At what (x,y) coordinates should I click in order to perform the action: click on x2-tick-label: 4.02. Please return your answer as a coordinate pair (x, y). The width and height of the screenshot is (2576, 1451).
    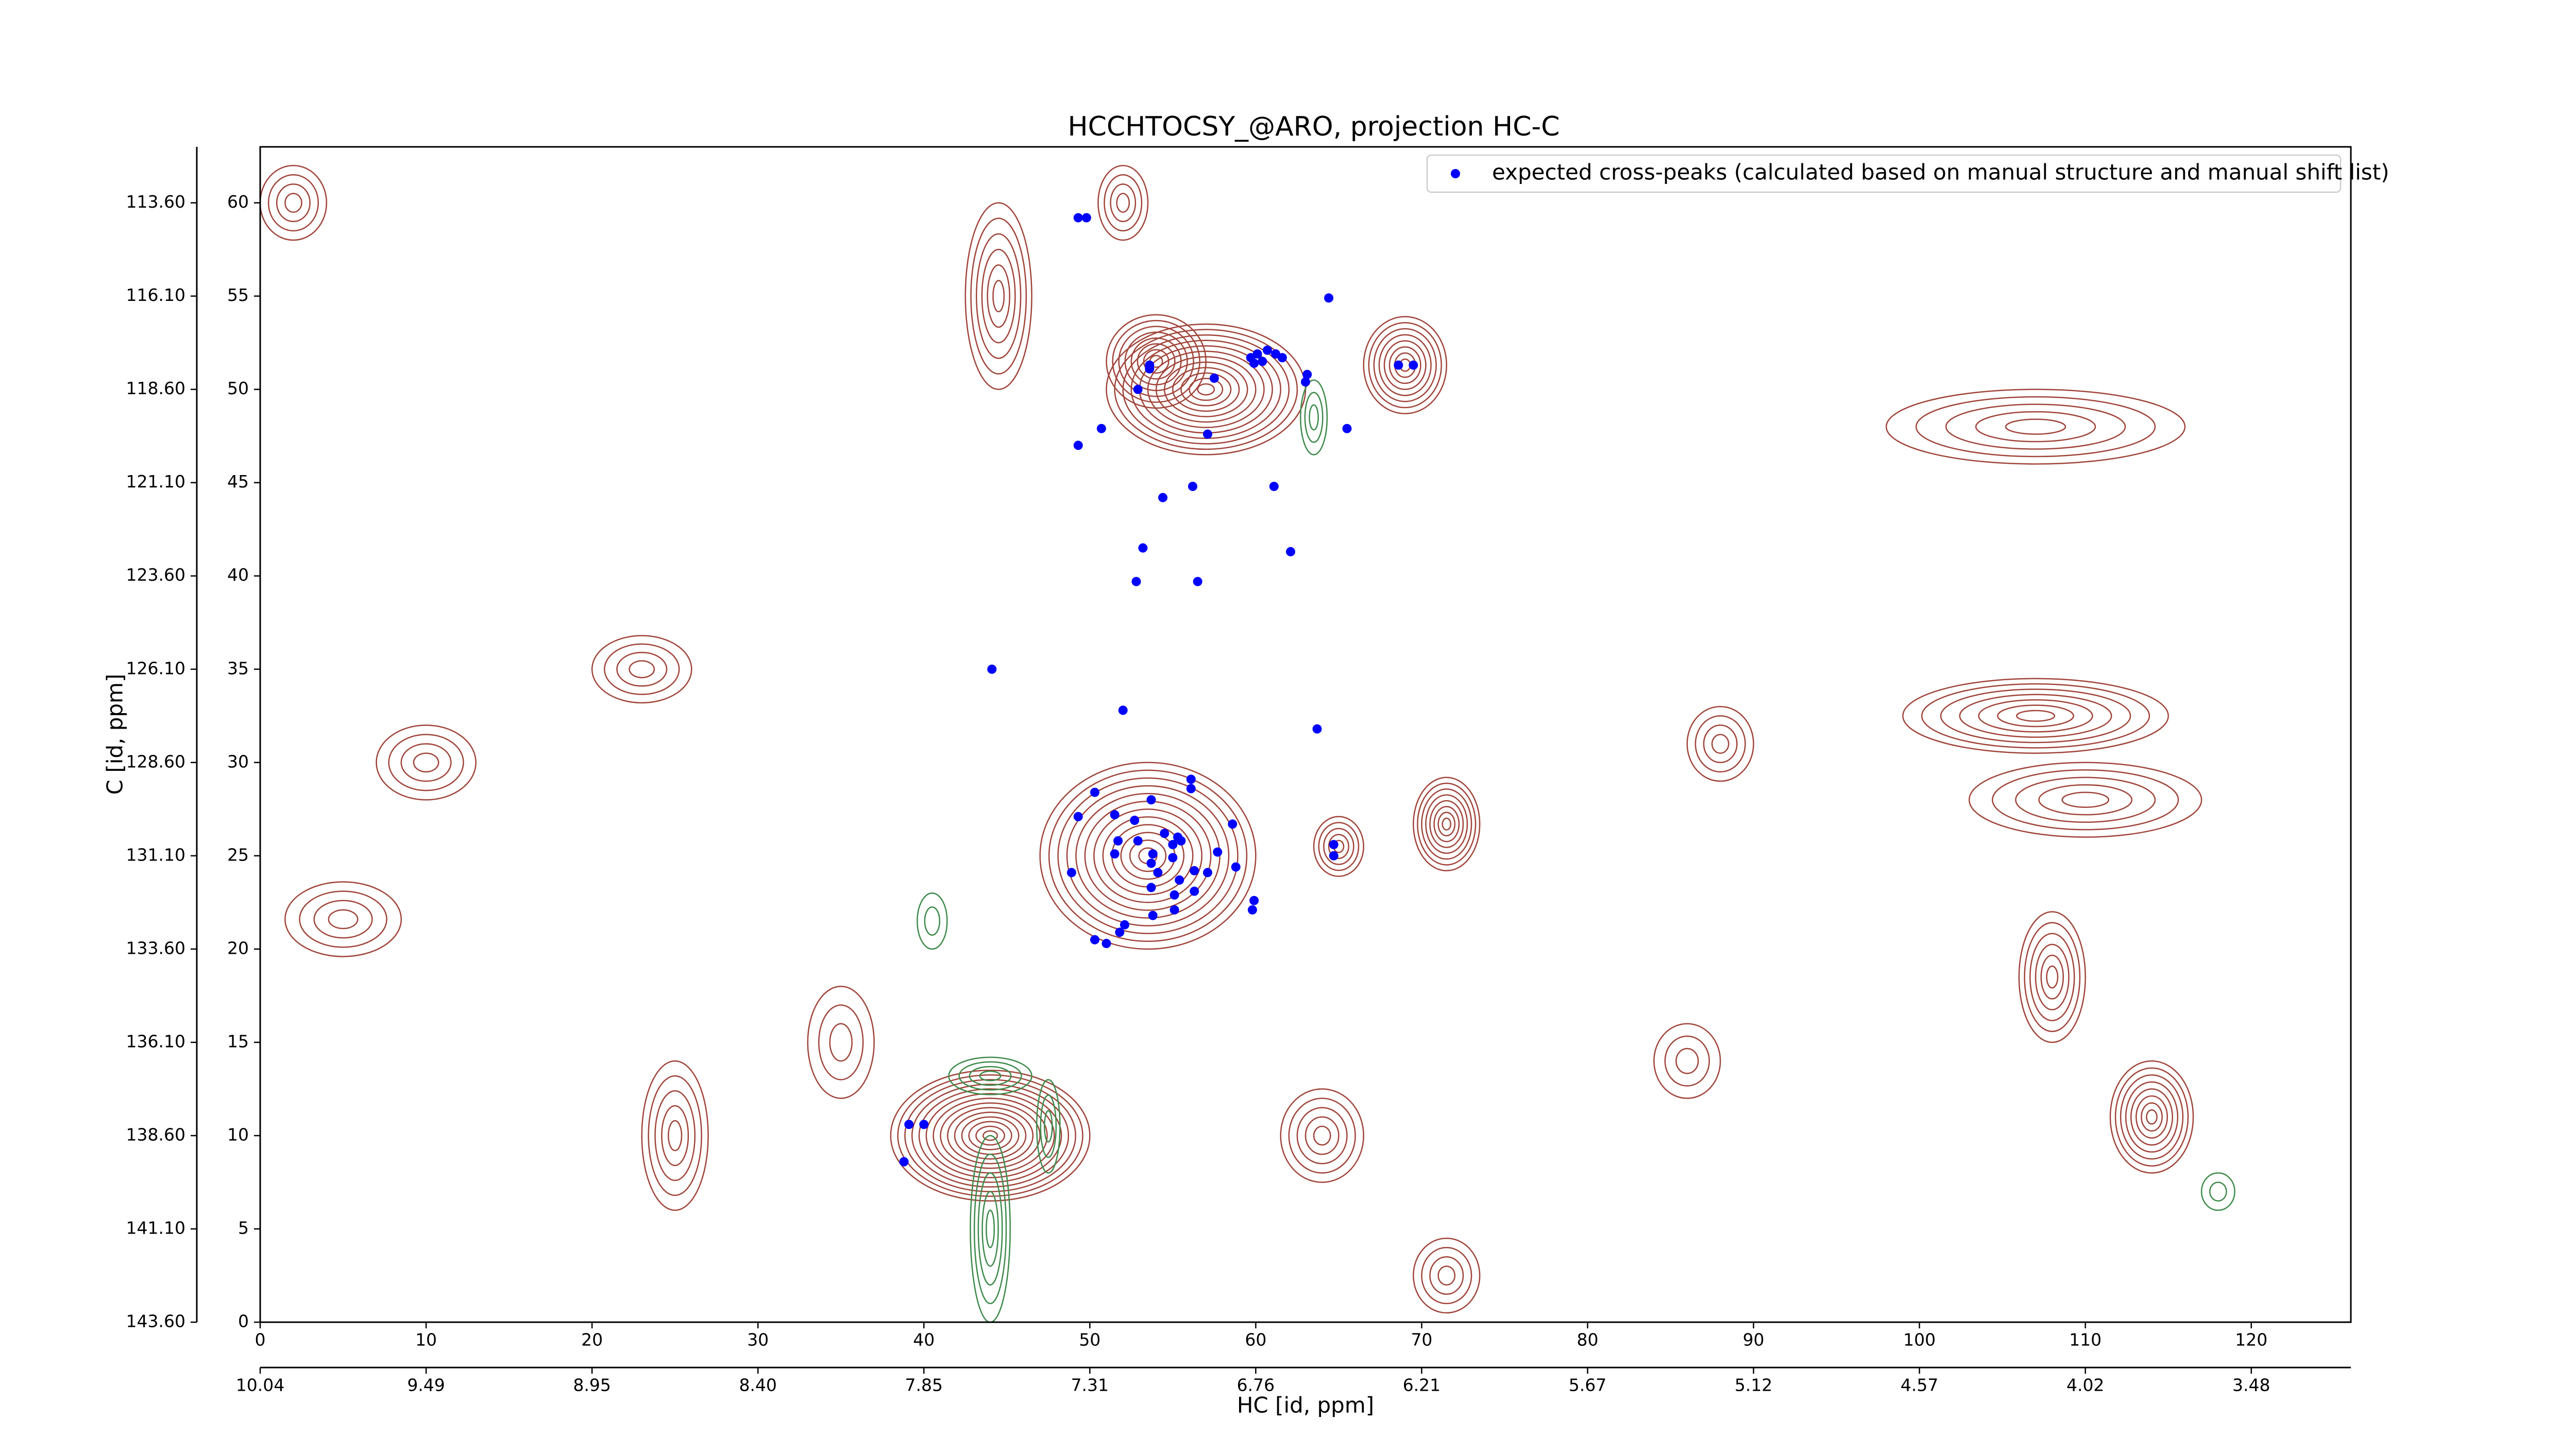
    Looking at the image, I should click on (2085, 1385).